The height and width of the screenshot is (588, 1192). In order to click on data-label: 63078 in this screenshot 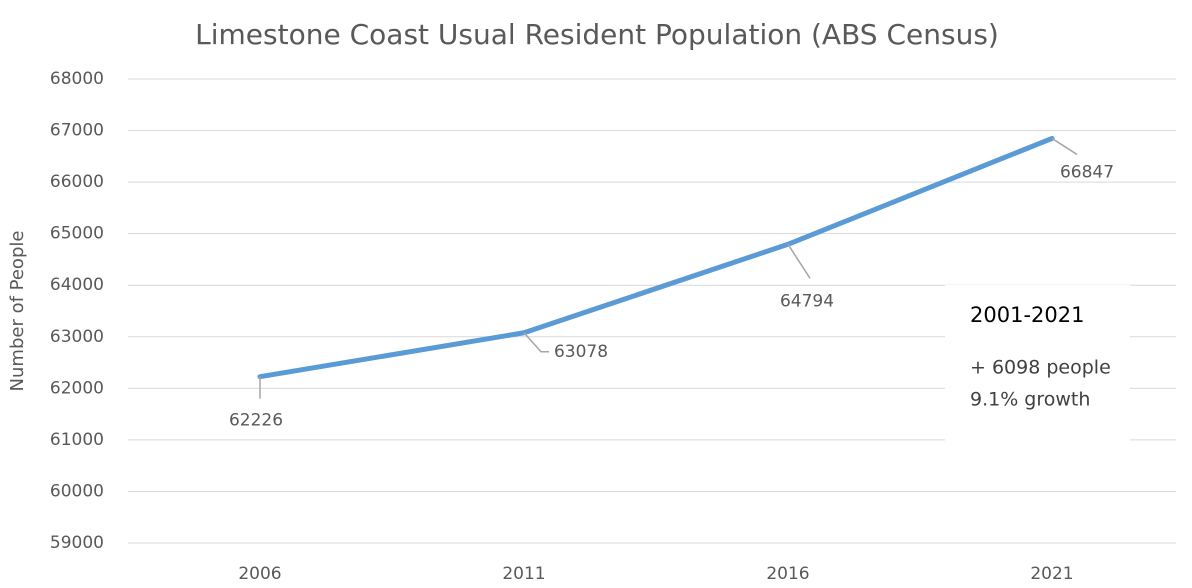, I will do `click(581, 352)`.